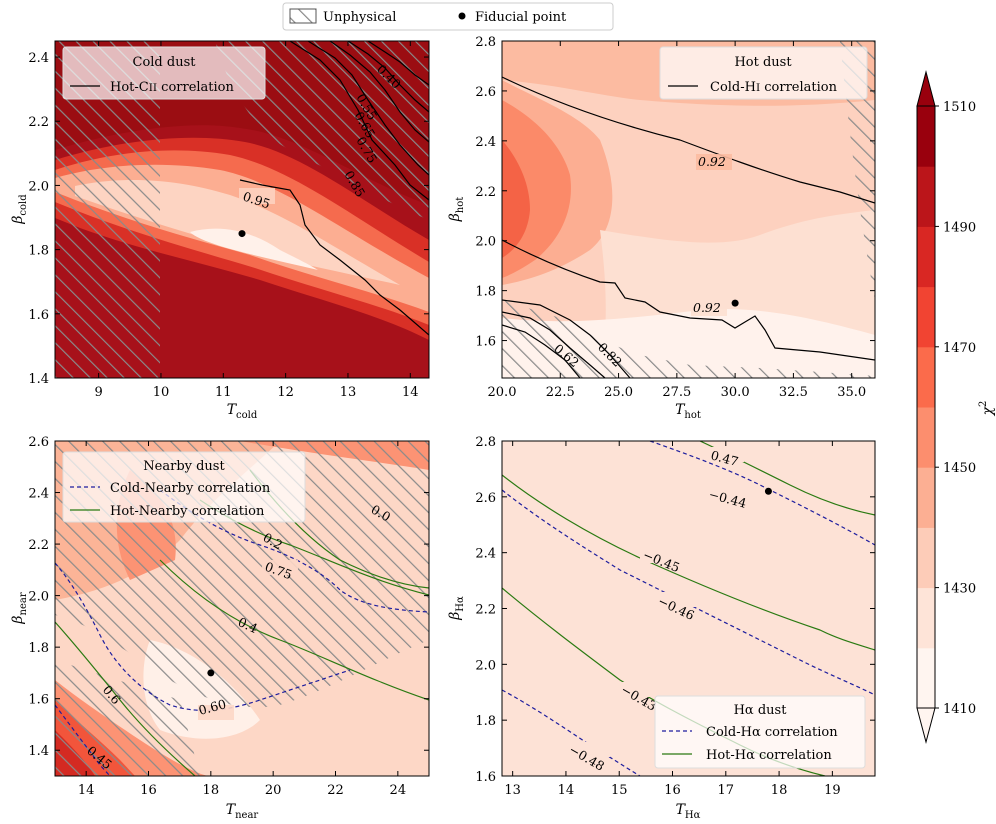 The image size is (996, 824). What do you see at coordinates (728, 493) in the screenshot?
I see `ha-clabel-bg1` at bounding box center [728, 493].